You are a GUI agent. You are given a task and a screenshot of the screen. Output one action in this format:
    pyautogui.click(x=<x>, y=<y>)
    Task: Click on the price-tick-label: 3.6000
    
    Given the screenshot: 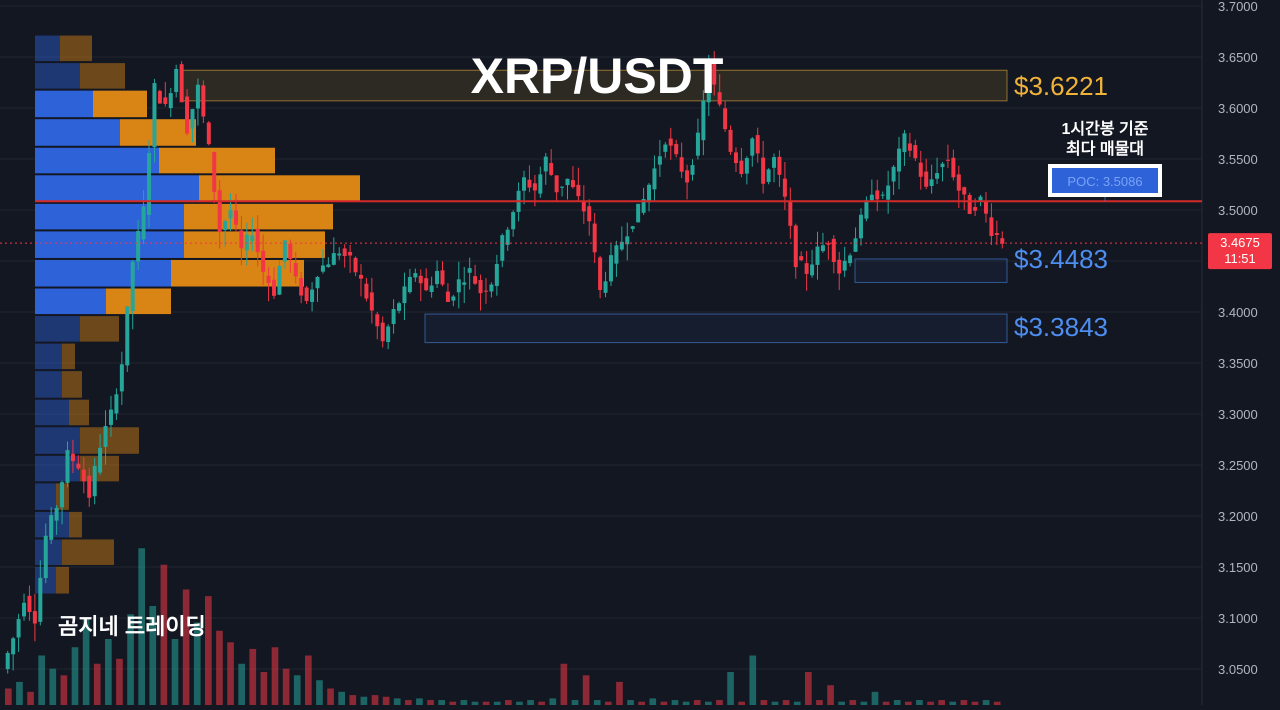 What is the action you would take?
    pyautogui.click(x=1238, y=108)
    